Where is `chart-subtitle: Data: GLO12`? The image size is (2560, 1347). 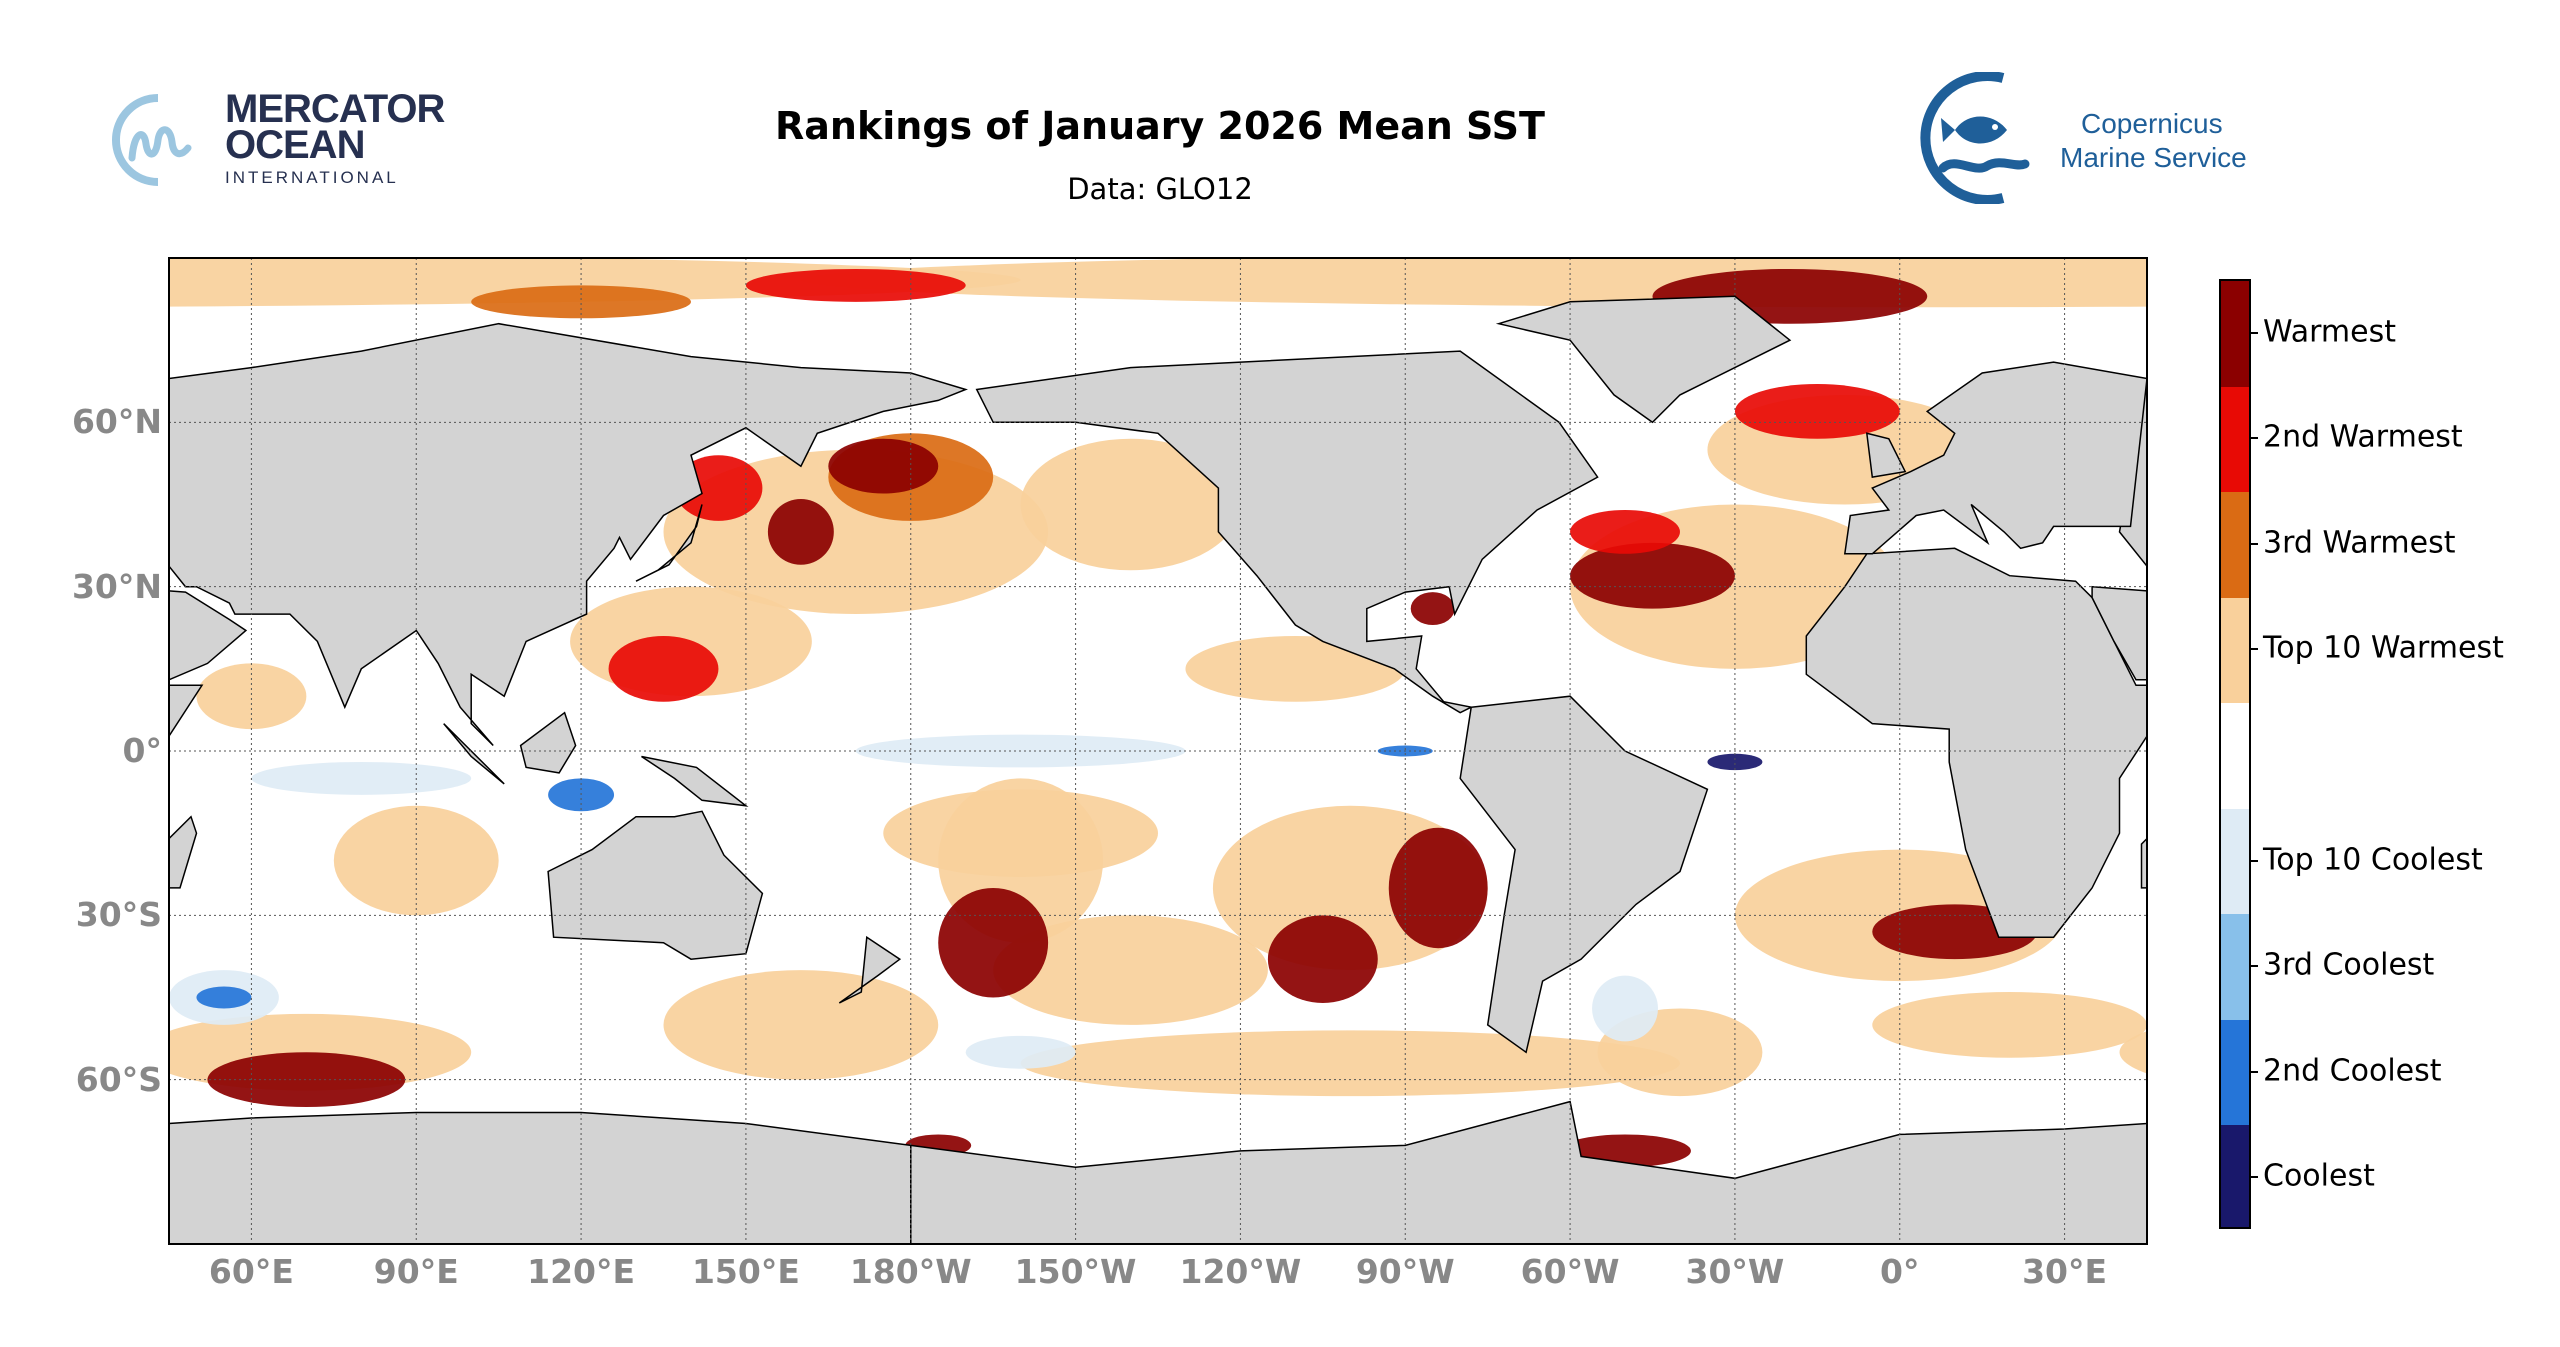
chart-subtitle: Data: GLO12 is located at coordinates (1160, 189).